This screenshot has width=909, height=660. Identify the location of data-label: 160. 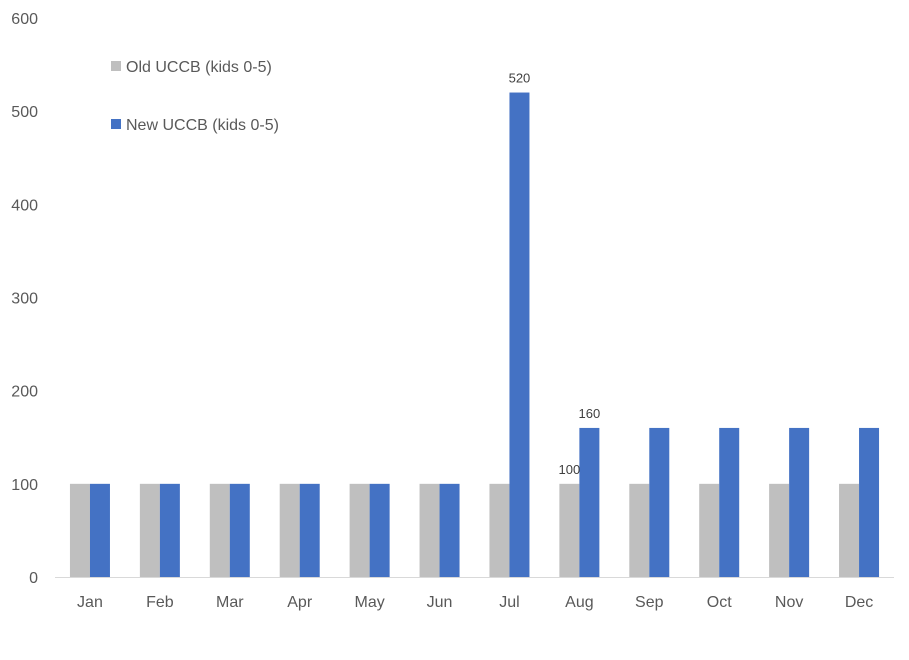
(590, 413).